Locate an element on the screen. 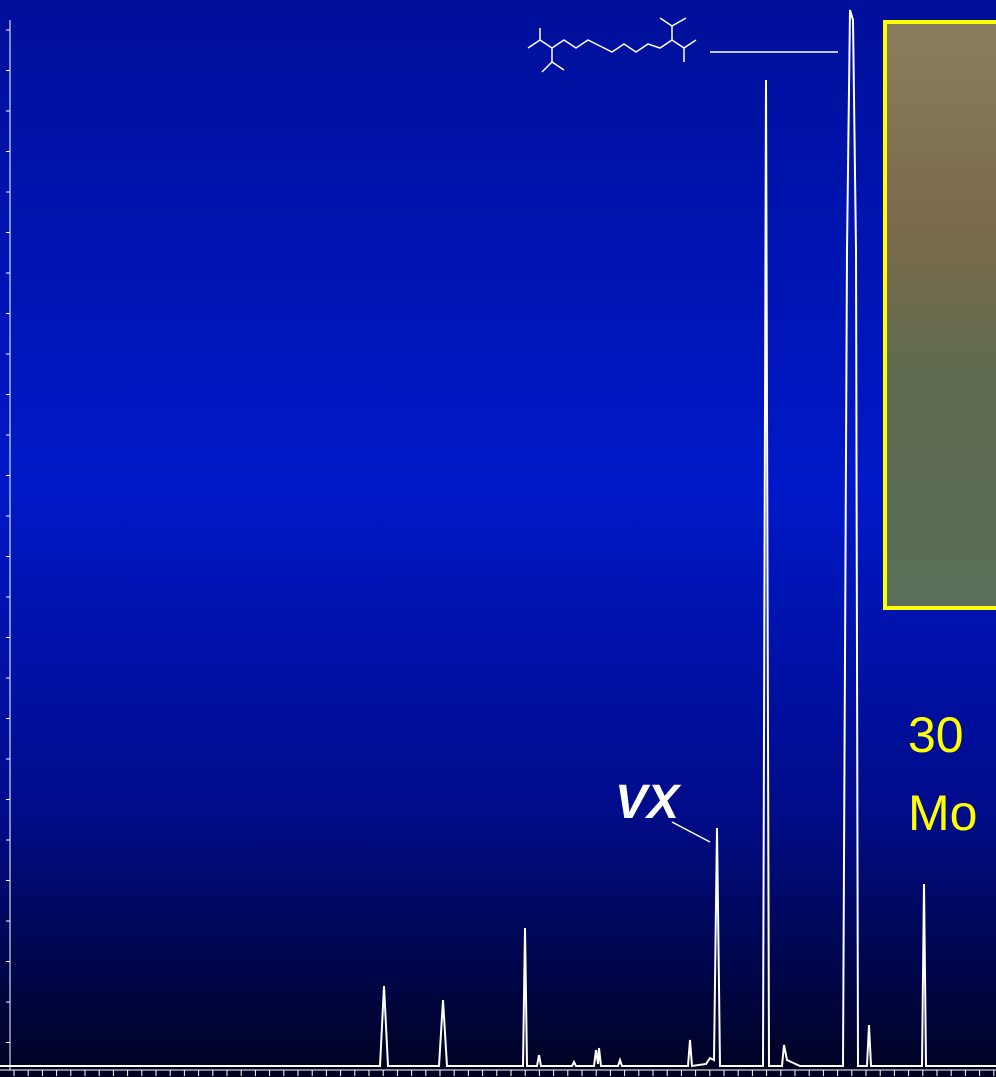 Image resolution: width=996 pixels, height=1077 pixels. peak-label: VX is located at coordinates (648, 802).